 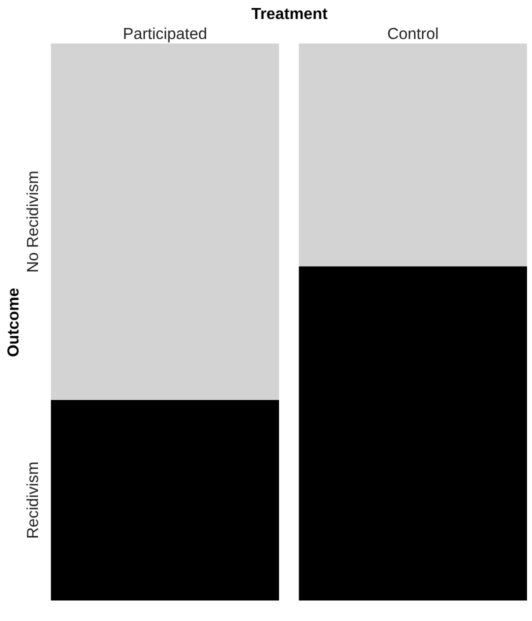 I want to click on x-tick-label: Participated, so click(x=165, y=34).